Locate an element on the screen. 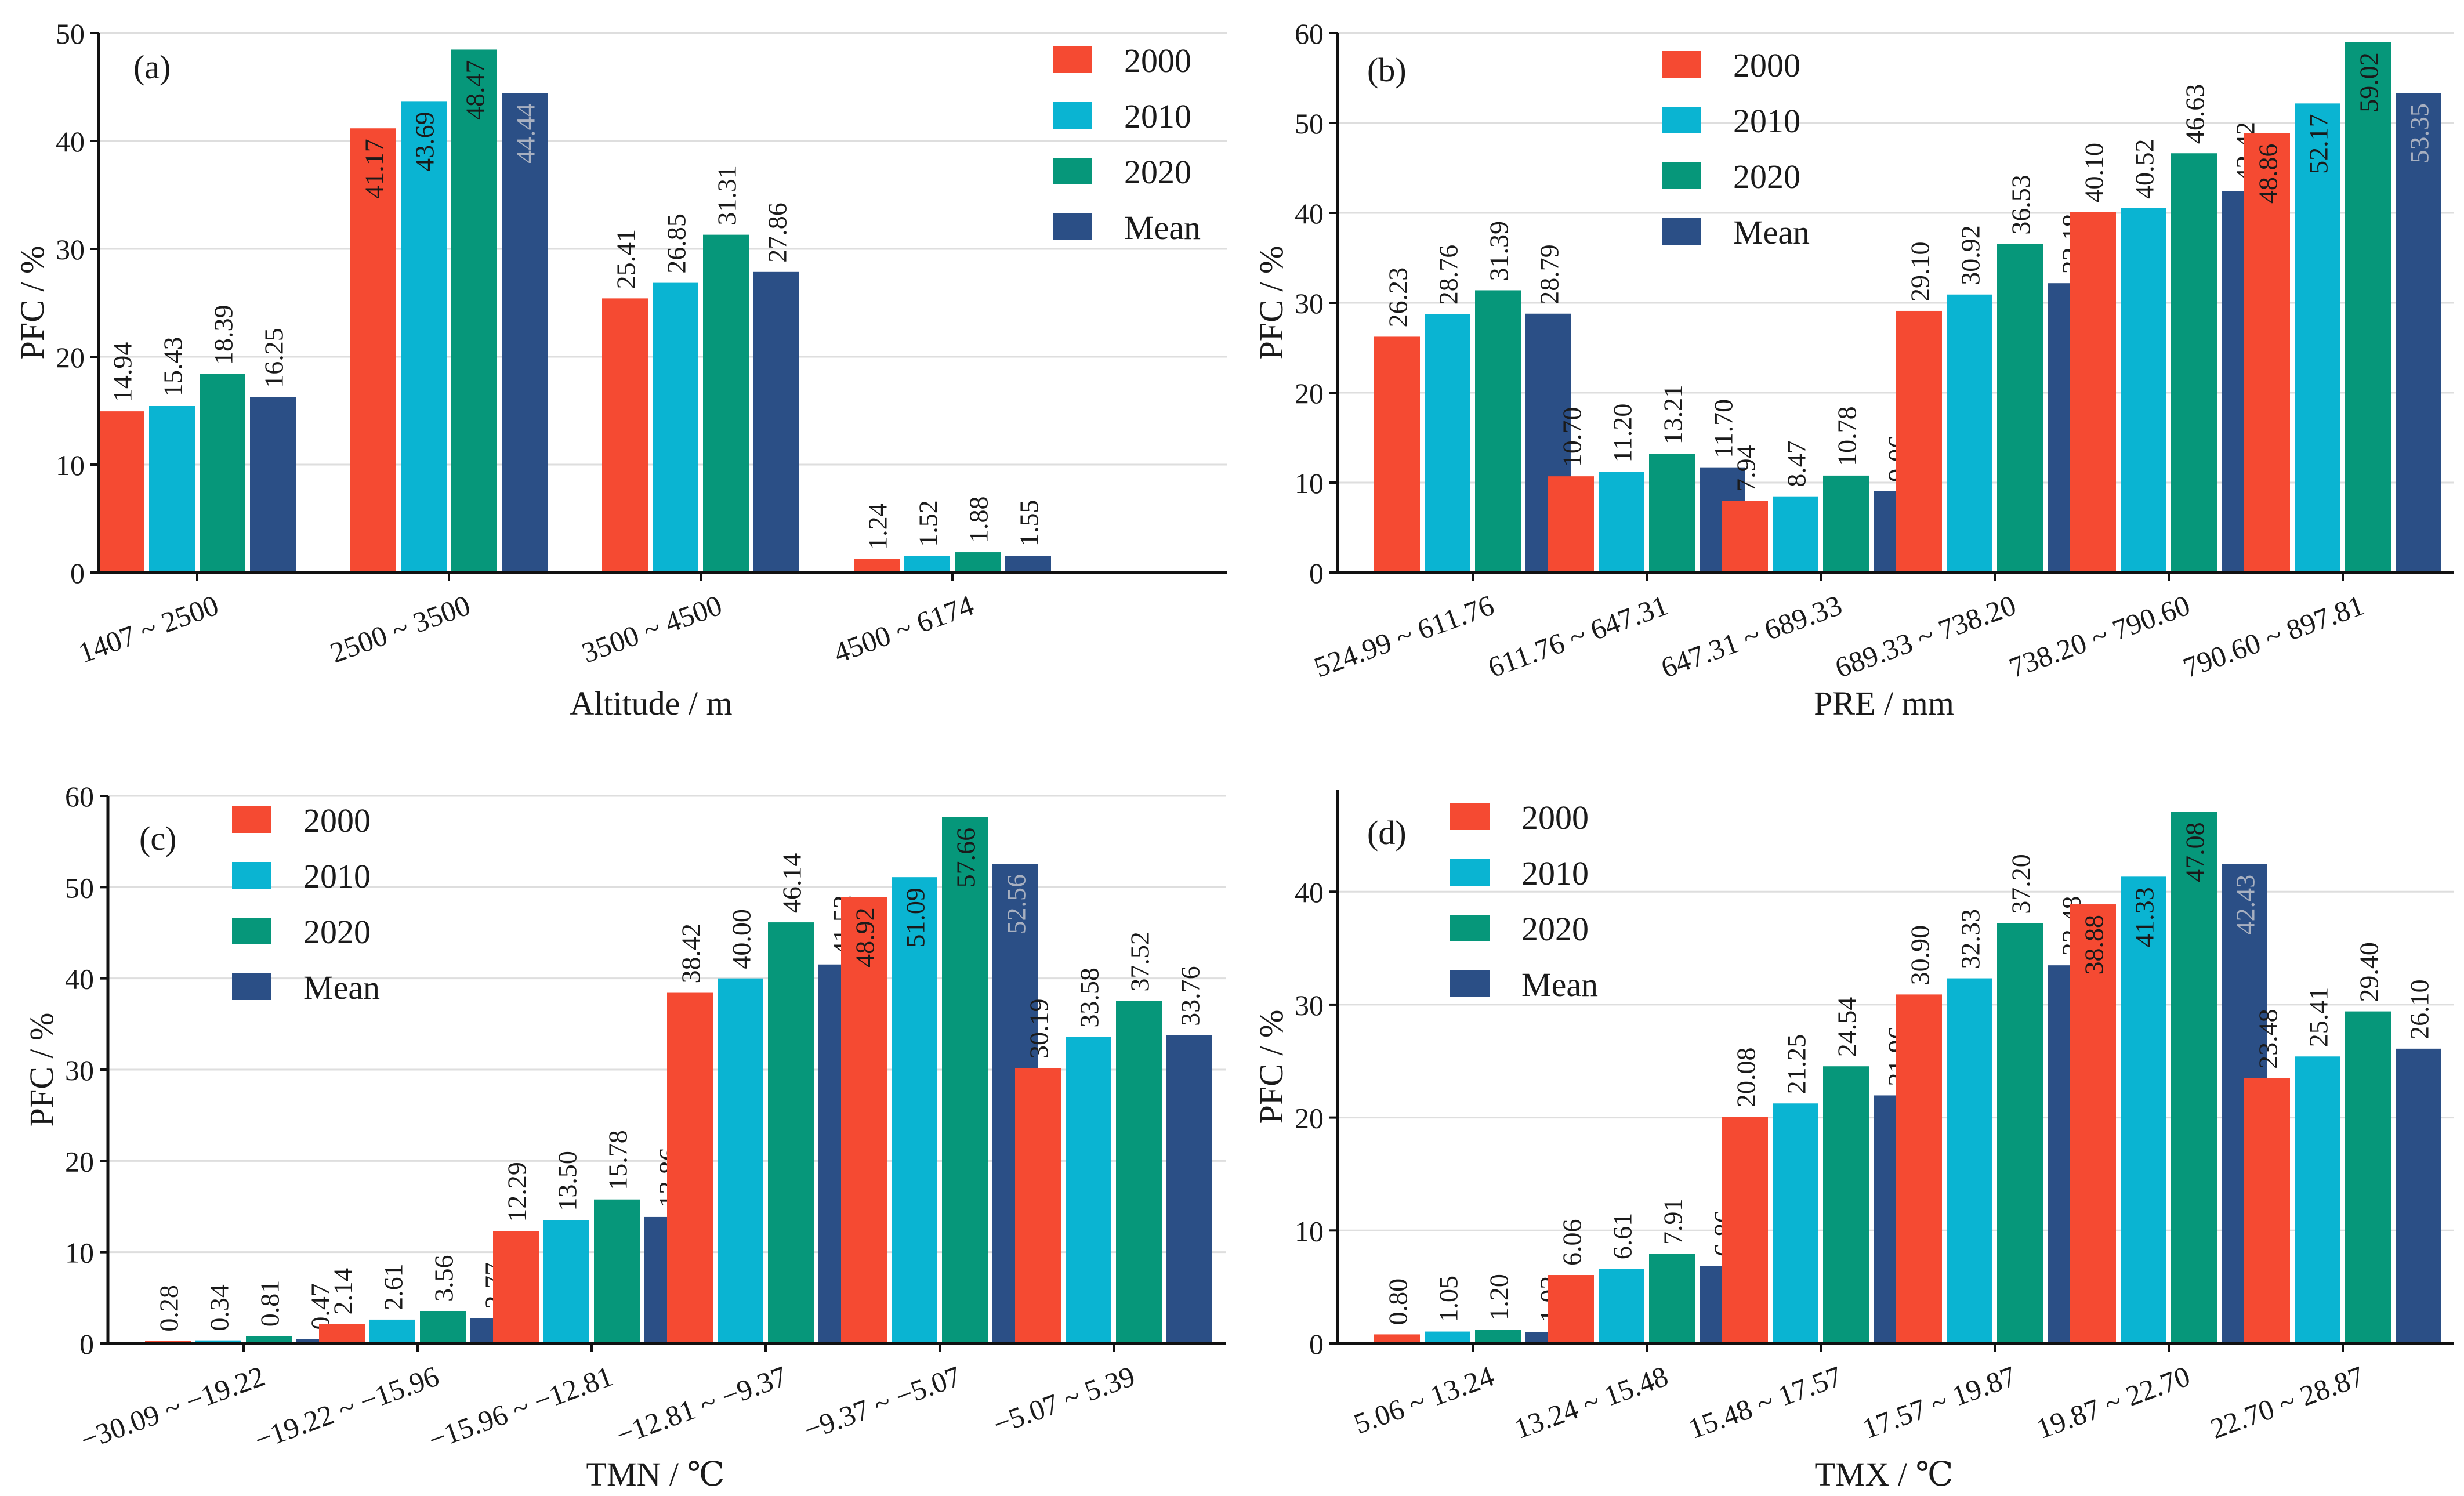 This screenshot has width=2464, height=1496. x-tick-label: 1407 ~ 2500 is located at coordinates (148, 629).